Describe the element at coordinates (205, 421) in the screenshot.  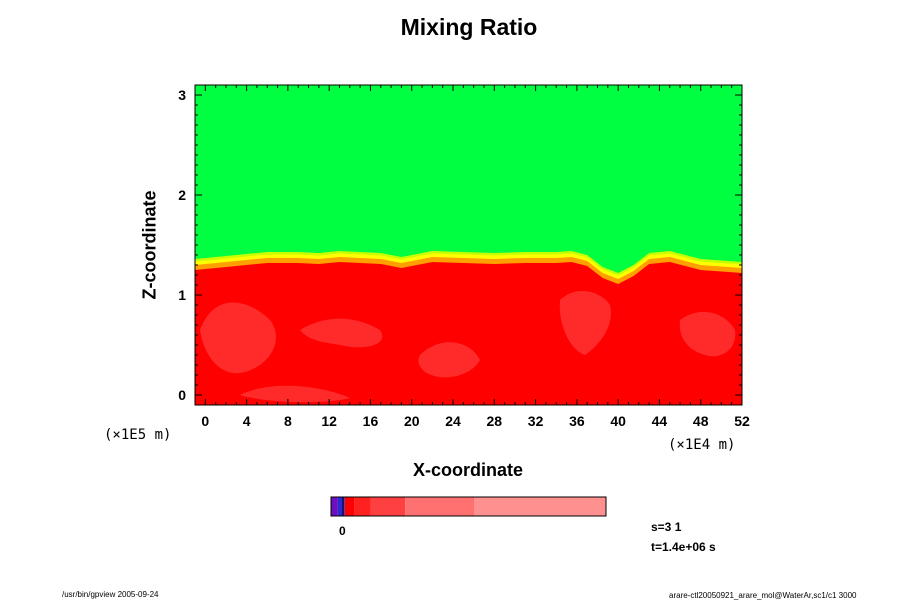
I see `x-tick-label: 0` at that location.